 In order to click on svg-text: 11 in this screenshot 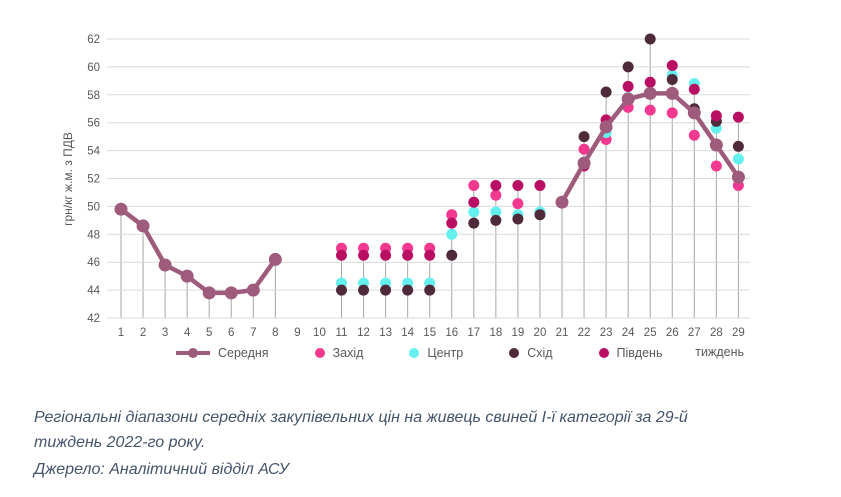, I will do `click(342, 333)`.